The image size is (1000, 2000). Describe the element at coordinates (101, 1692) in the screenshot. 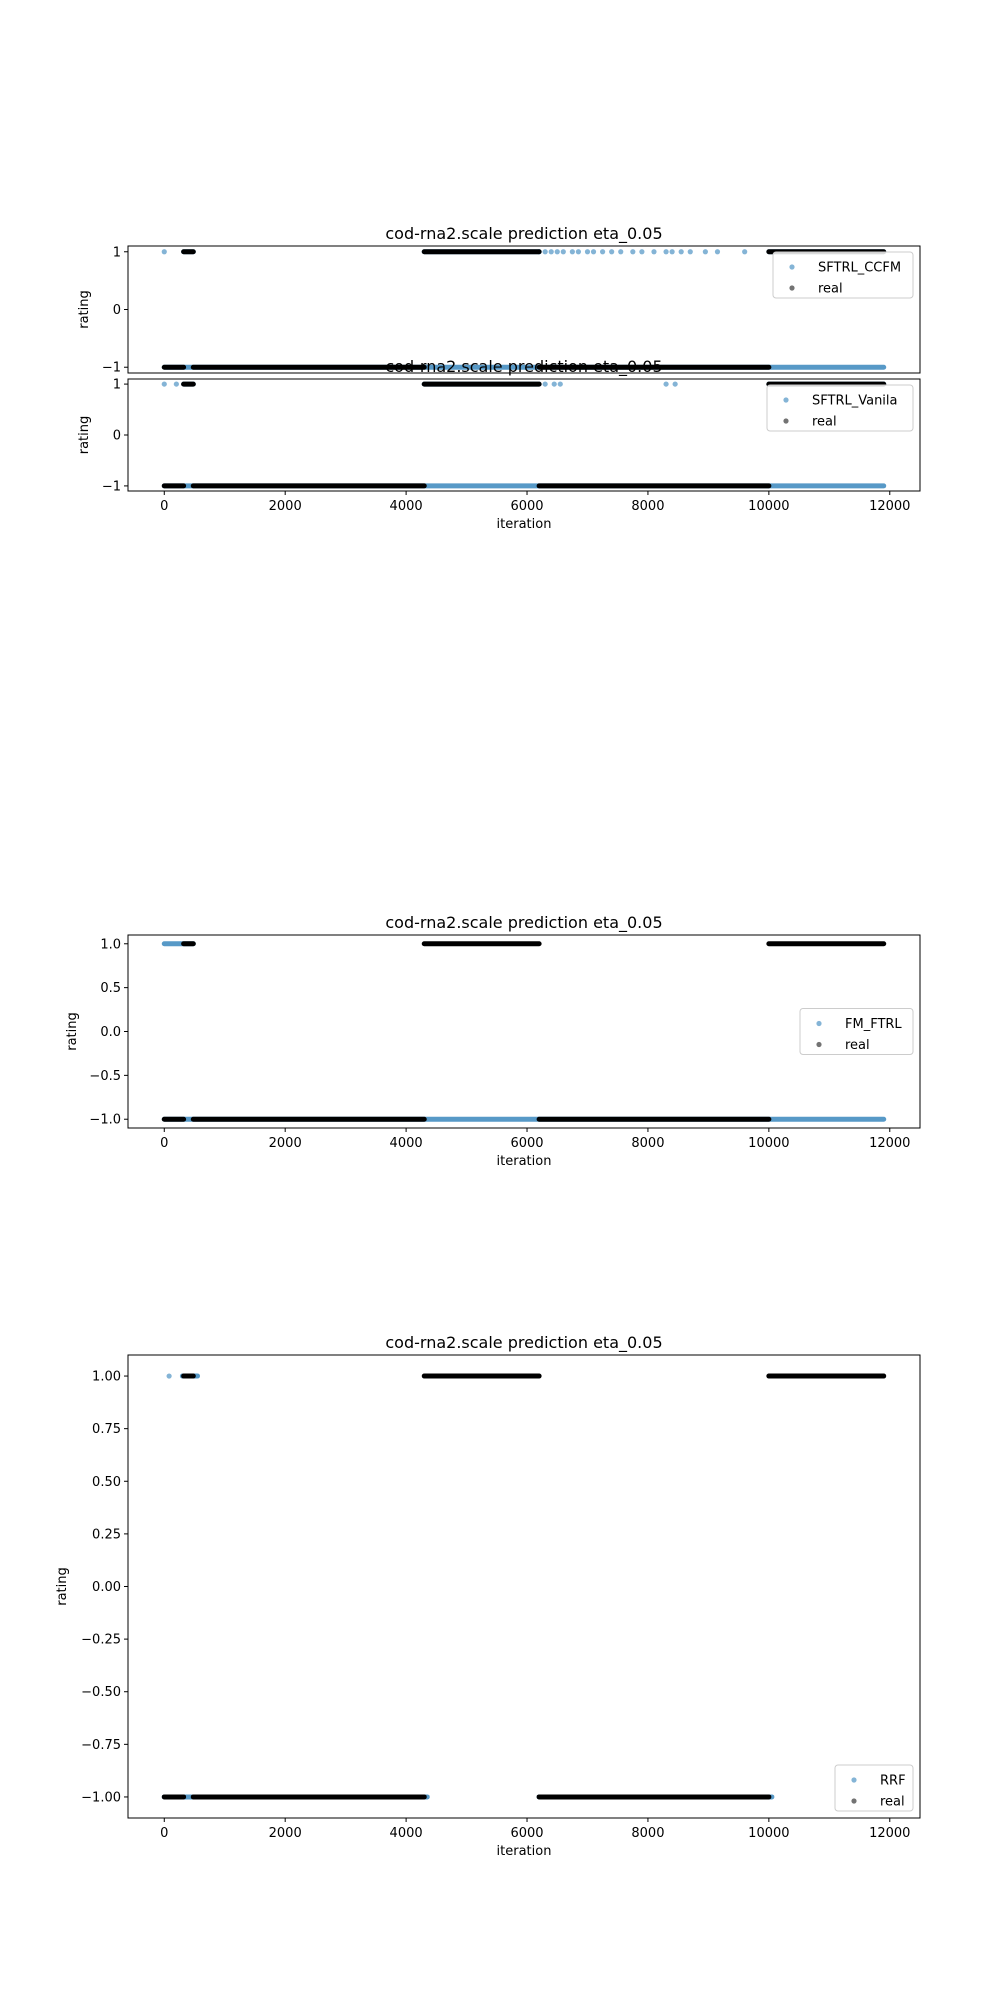

I see `y-tick-label: −0.50` at that location.